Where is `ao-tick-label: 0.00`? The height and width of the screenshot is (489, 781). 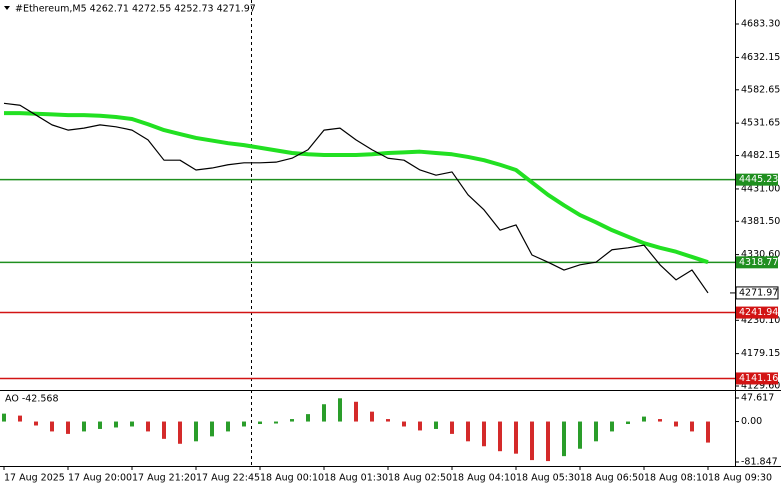 ao-tick-label: 0.00 is located at coordinates (751, 421).